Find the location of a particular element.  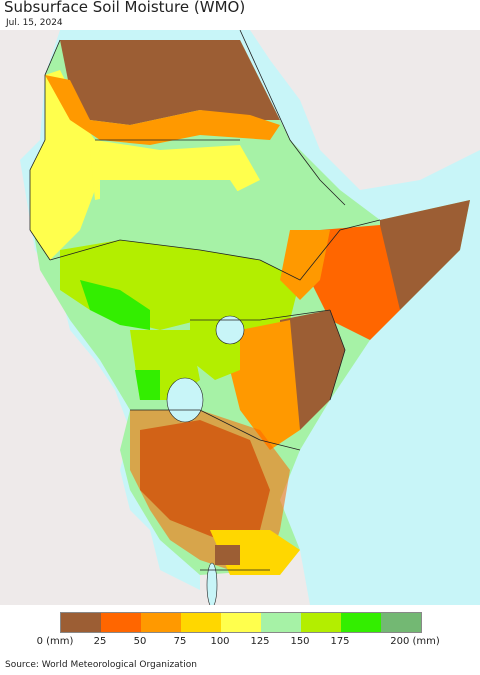

map-date: Jul. 15, 2024 is located at coordinates (34, 23).